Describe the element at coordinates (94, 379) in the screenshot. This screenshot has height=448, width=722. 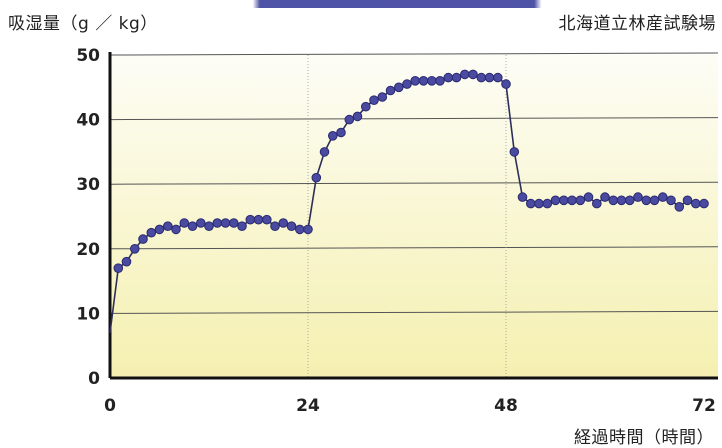
I see `y-tick-label: 0` at that location.